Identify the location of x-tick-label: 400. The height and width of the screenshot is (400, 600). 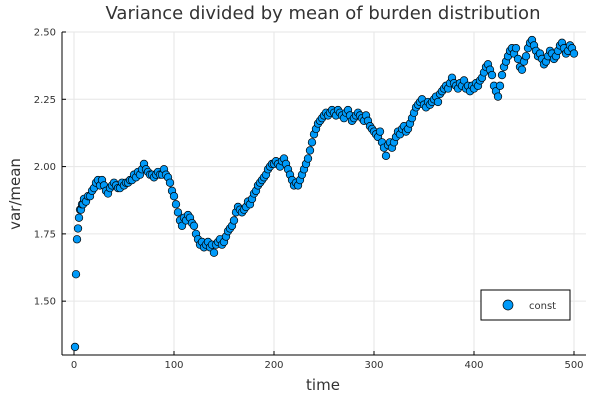
(473, 365).